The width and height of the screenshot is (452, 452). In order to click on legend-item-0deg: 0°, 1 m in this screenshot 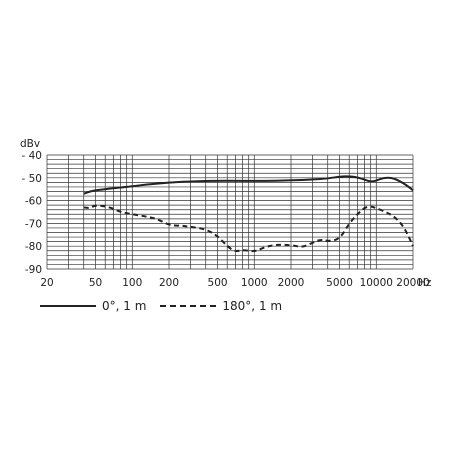, I will do `click(93, 306)`.